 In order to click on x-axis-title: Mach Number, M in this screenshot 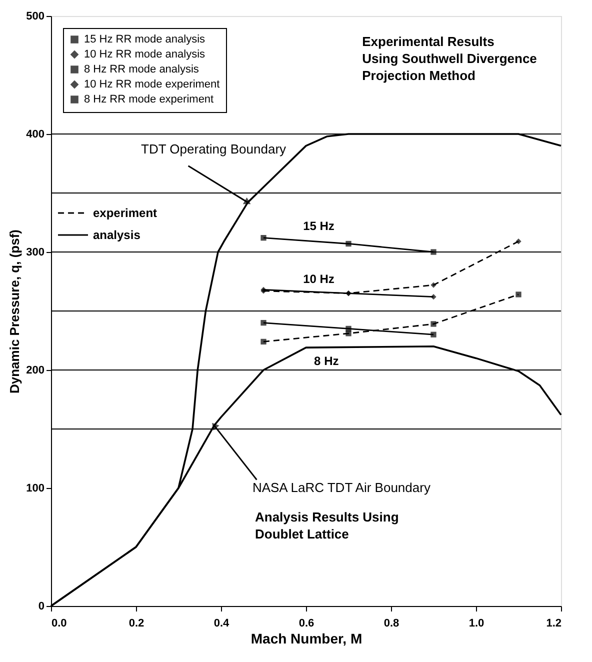, I will do `click(306, 638)`.